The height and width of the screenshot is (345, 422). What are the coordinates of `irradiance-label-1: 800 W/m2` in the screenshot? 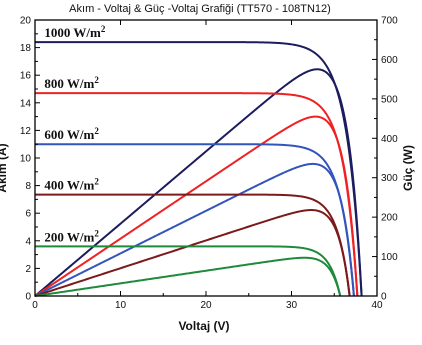 It's located at (71, 83).